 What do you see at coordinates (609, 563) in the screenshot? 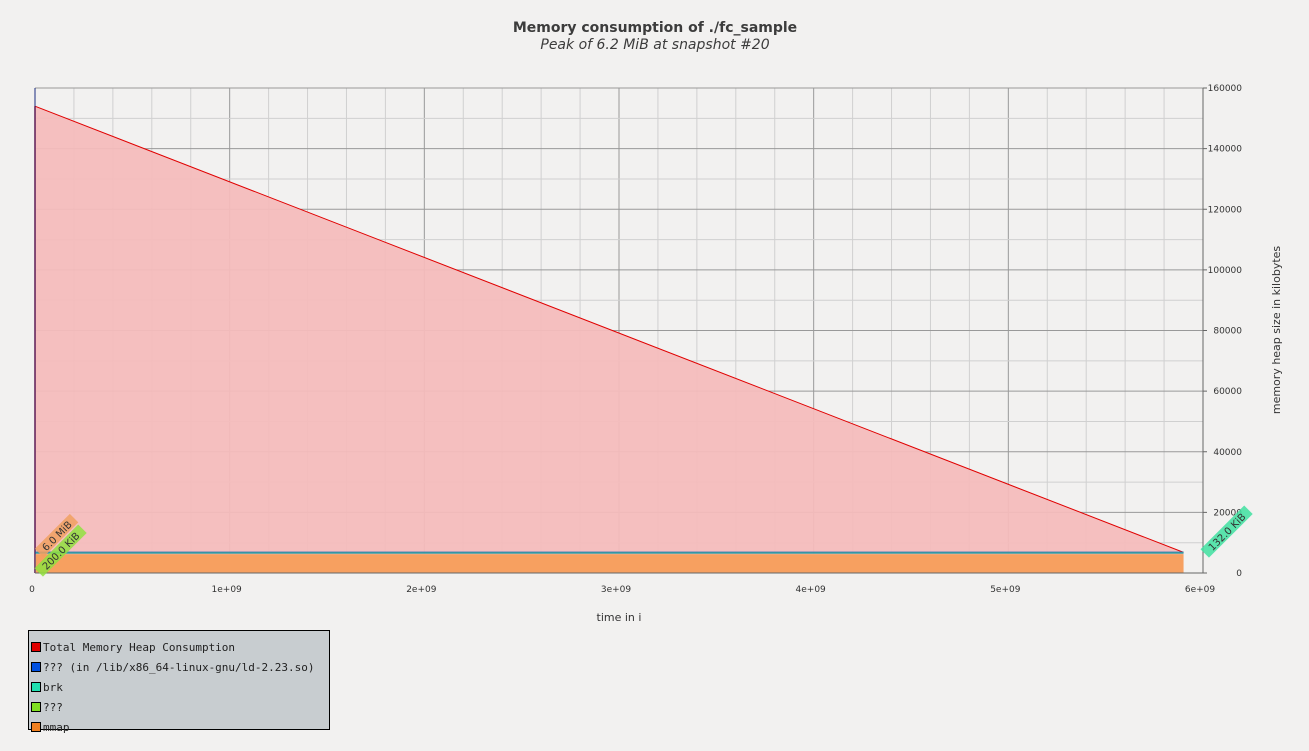
I see `series-area-mmap` at bounding box center [609, 563].